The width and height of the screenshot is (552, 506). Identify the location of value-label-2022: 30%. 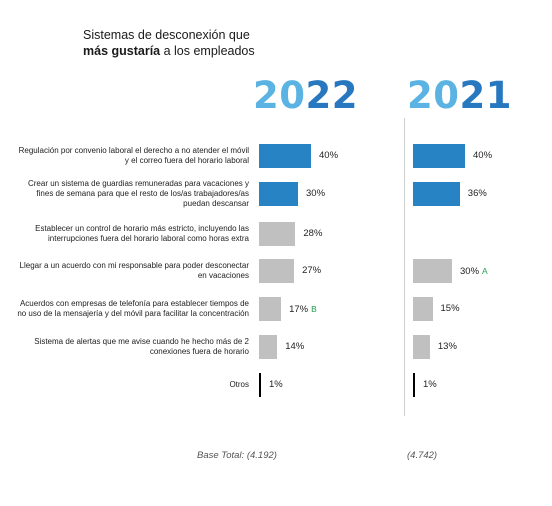
(315, 194).